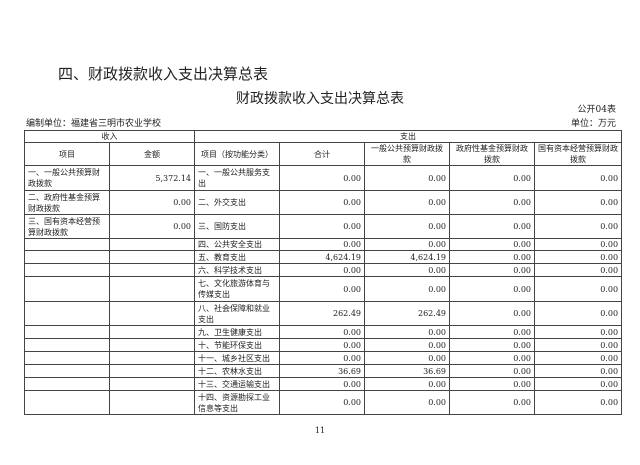 The height and width of the screenshot is (465, 640). What do you see at coordinates (407, 154) in the screenshot?
I see `column-header: 一般公共预算财政拨款` at bounding box center [407, 154].